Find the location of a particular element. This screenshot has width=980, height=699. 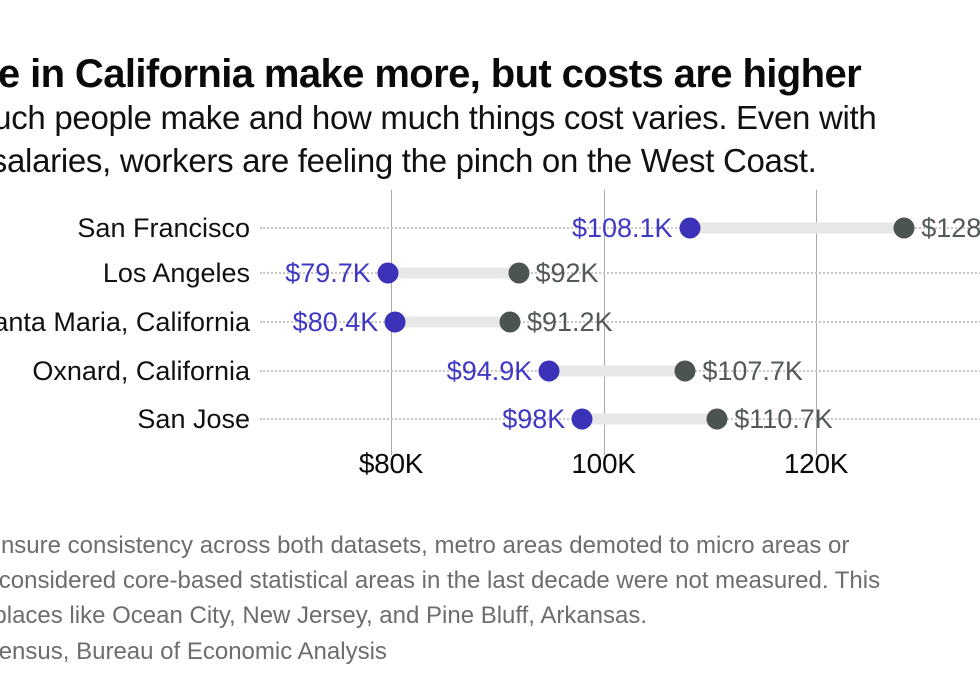

x-axis-tick: $80K is located at coordinates (391, 463).